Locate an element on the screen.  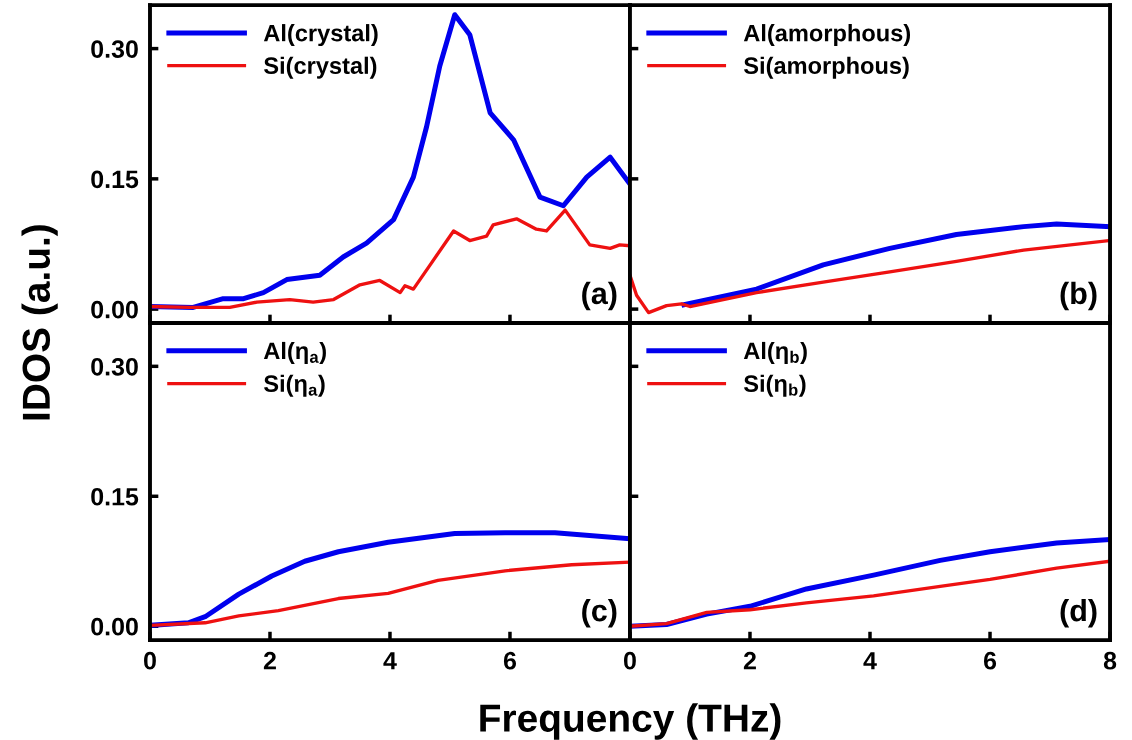
legend-label: Al(crystal) is located at coordinates (320, 35).